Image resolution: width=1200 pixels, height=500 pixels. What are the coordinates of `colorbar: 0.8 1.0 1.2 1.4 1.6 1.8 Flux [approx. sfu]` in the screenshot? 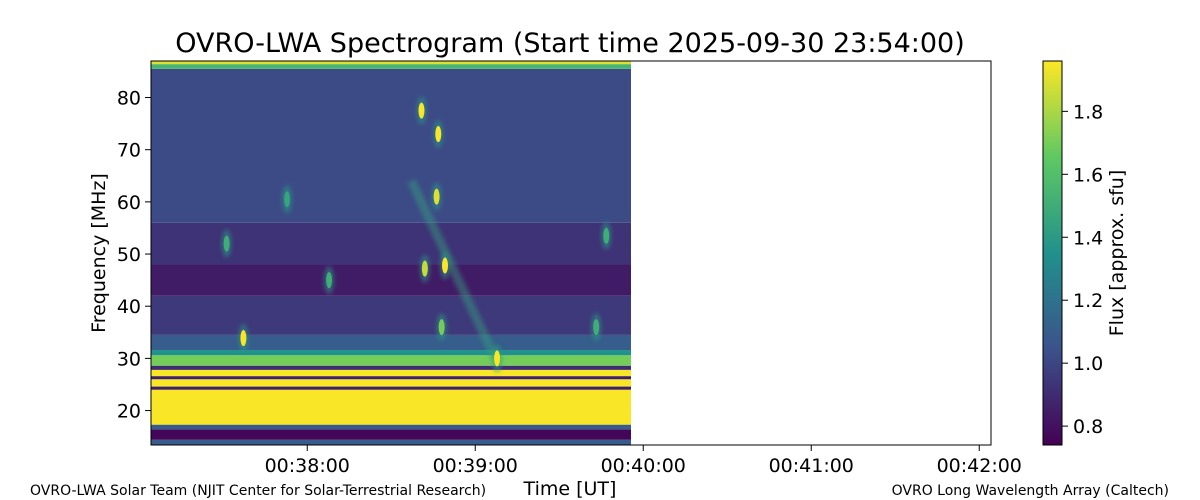 It's located at (1085, 253).